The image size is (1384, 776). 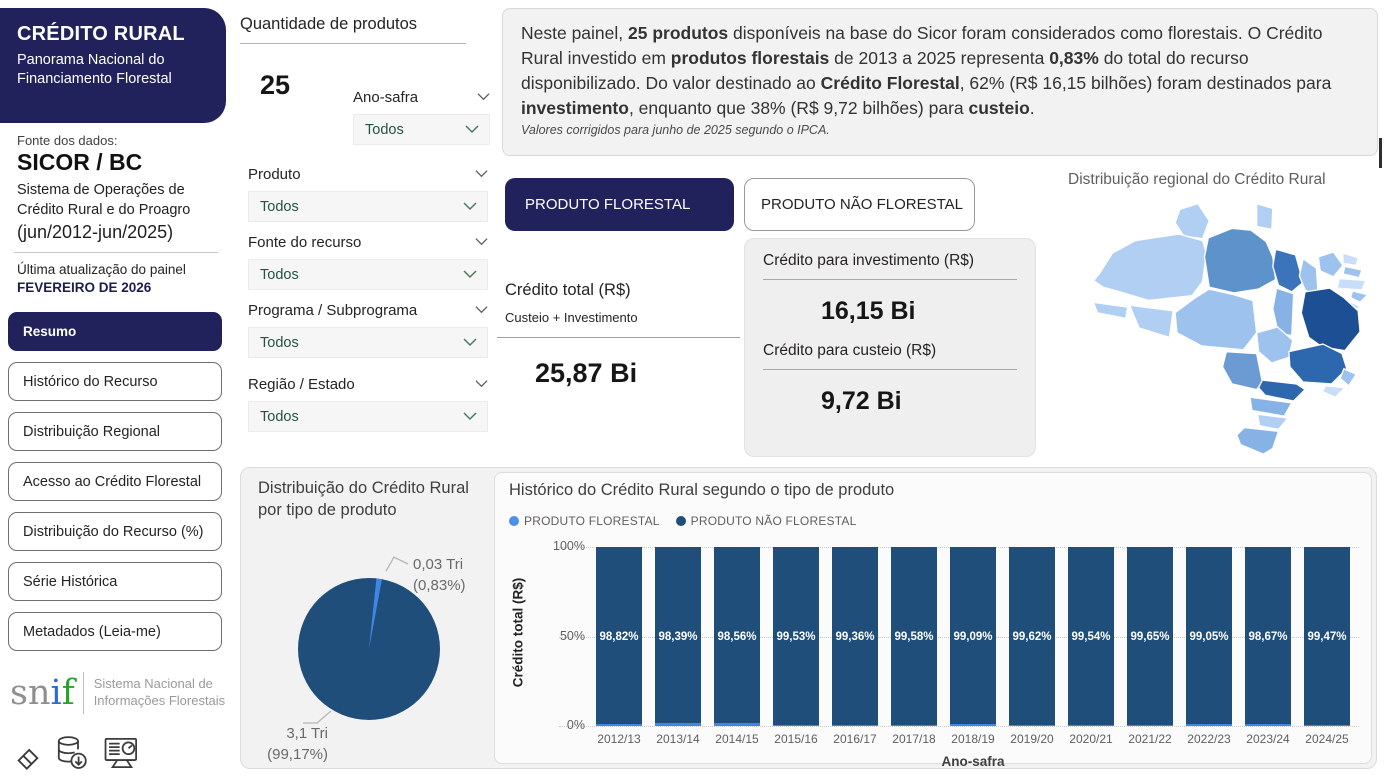 I want to click on map-state-RS, so click(x=1258, y=440).